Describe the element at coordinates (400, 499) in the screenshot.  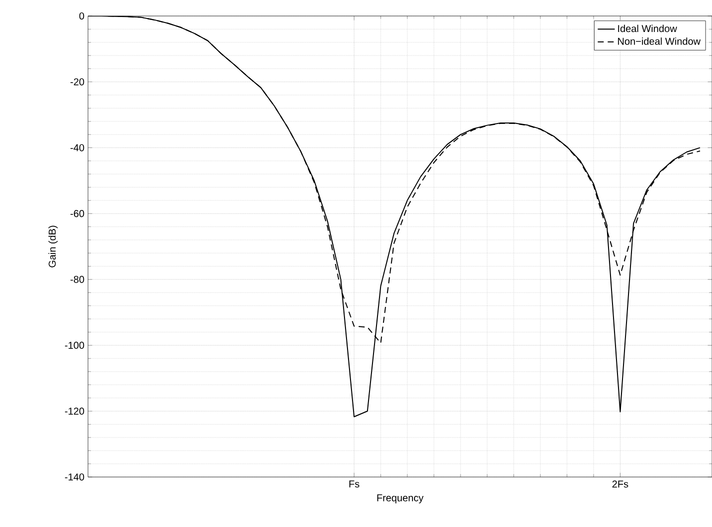
I see `x-axis-title: Frequency` at that location.